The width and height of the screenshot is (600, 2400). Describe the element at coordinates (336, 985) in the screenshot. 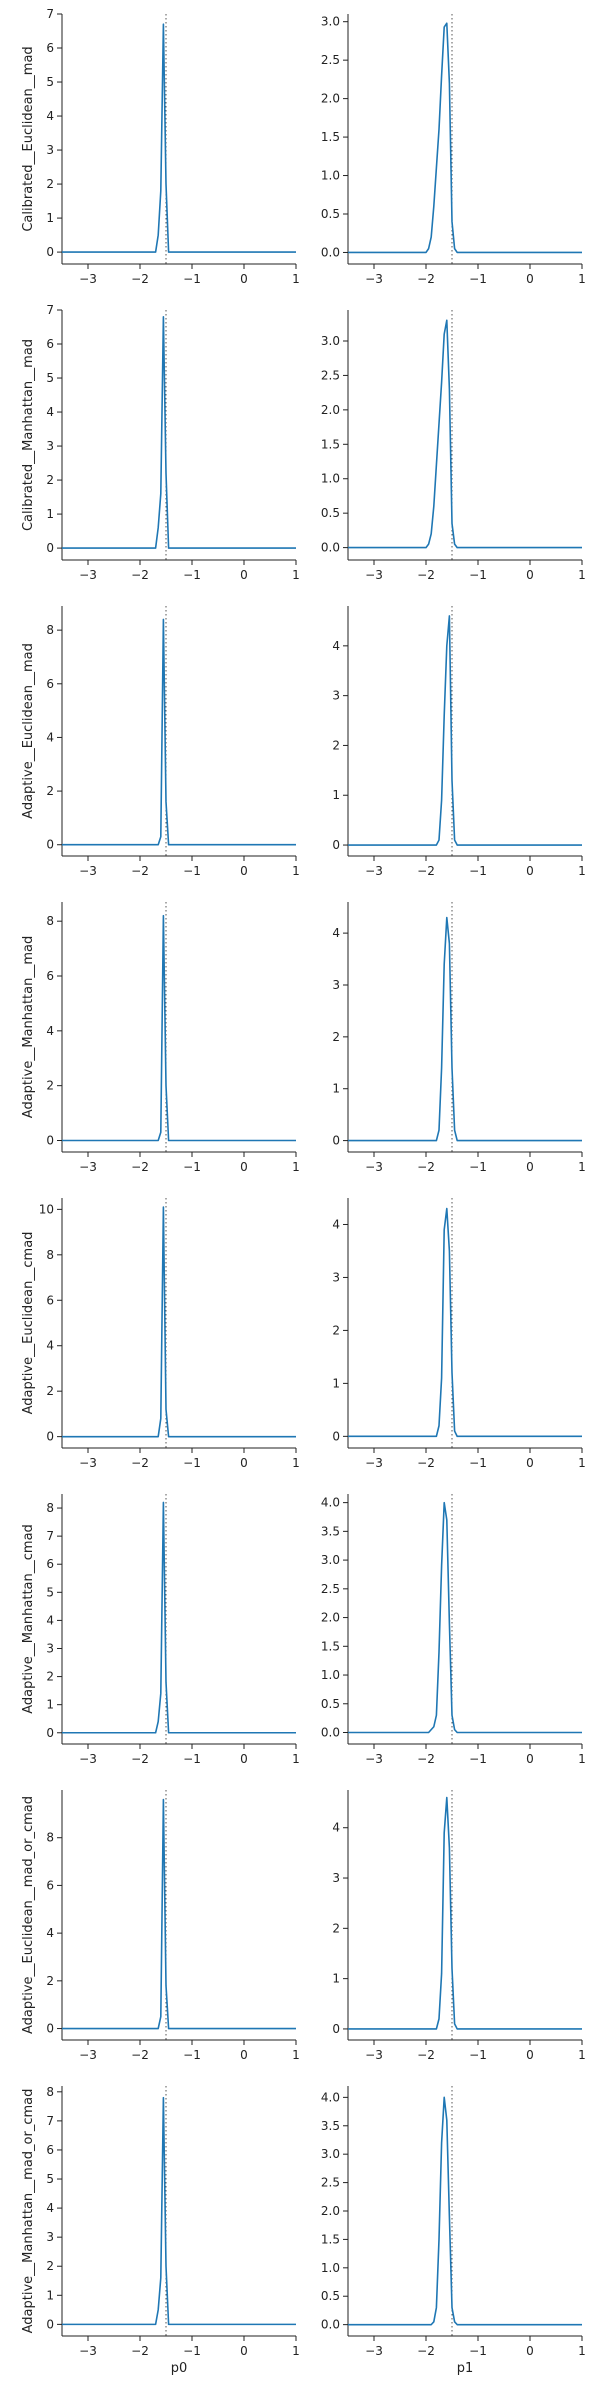

I see `y-tick-label-3-1-3: 3` at that location.